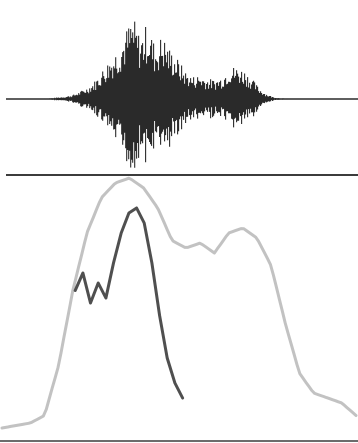  I want to click on pitch-contour, so click(129, 303).